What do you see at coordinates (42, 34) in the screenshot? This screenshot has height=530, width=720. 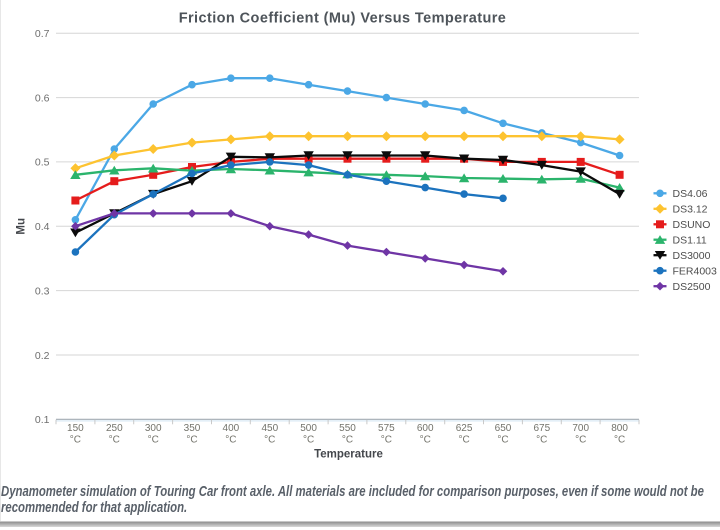 I see `svg-text: 0.7` at bounding box center [42, 34].